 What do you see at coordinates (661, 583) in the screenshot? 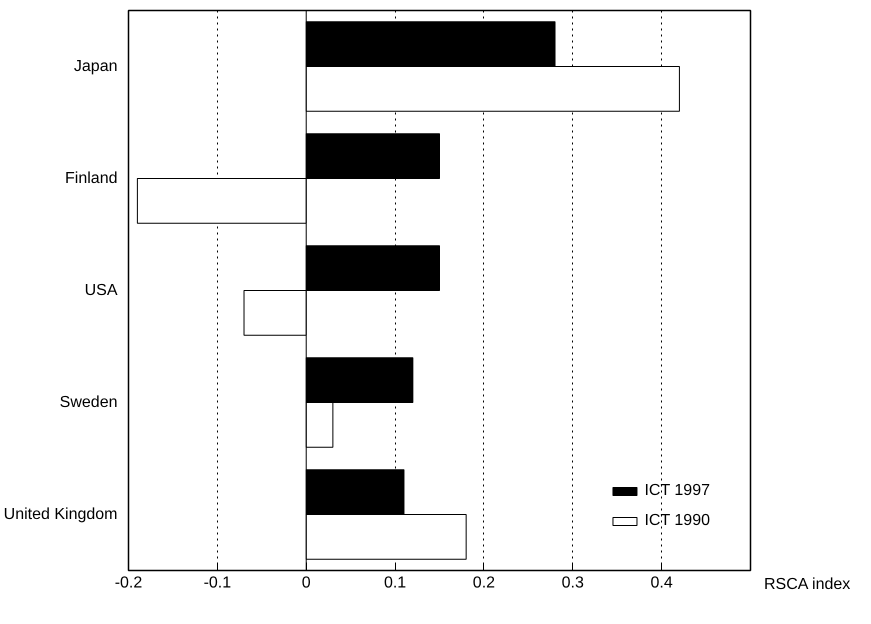
I see `x-tick-label: 0.4` at bounding box center [661, 583].